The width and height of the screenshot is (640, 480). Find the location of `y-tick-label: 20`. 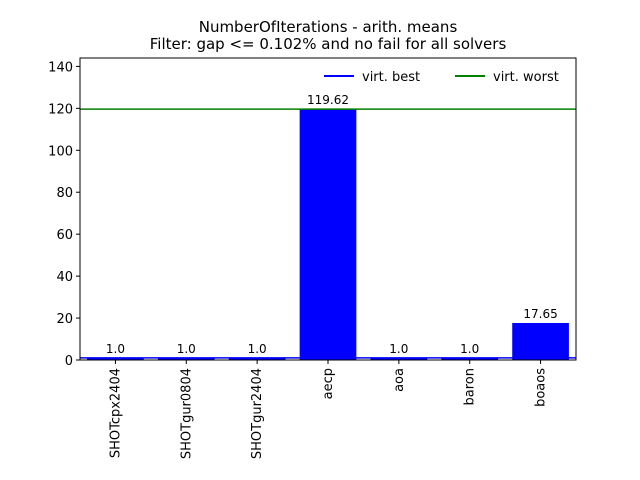

y-tick-label: 20 is located at coordinates (64, 319).